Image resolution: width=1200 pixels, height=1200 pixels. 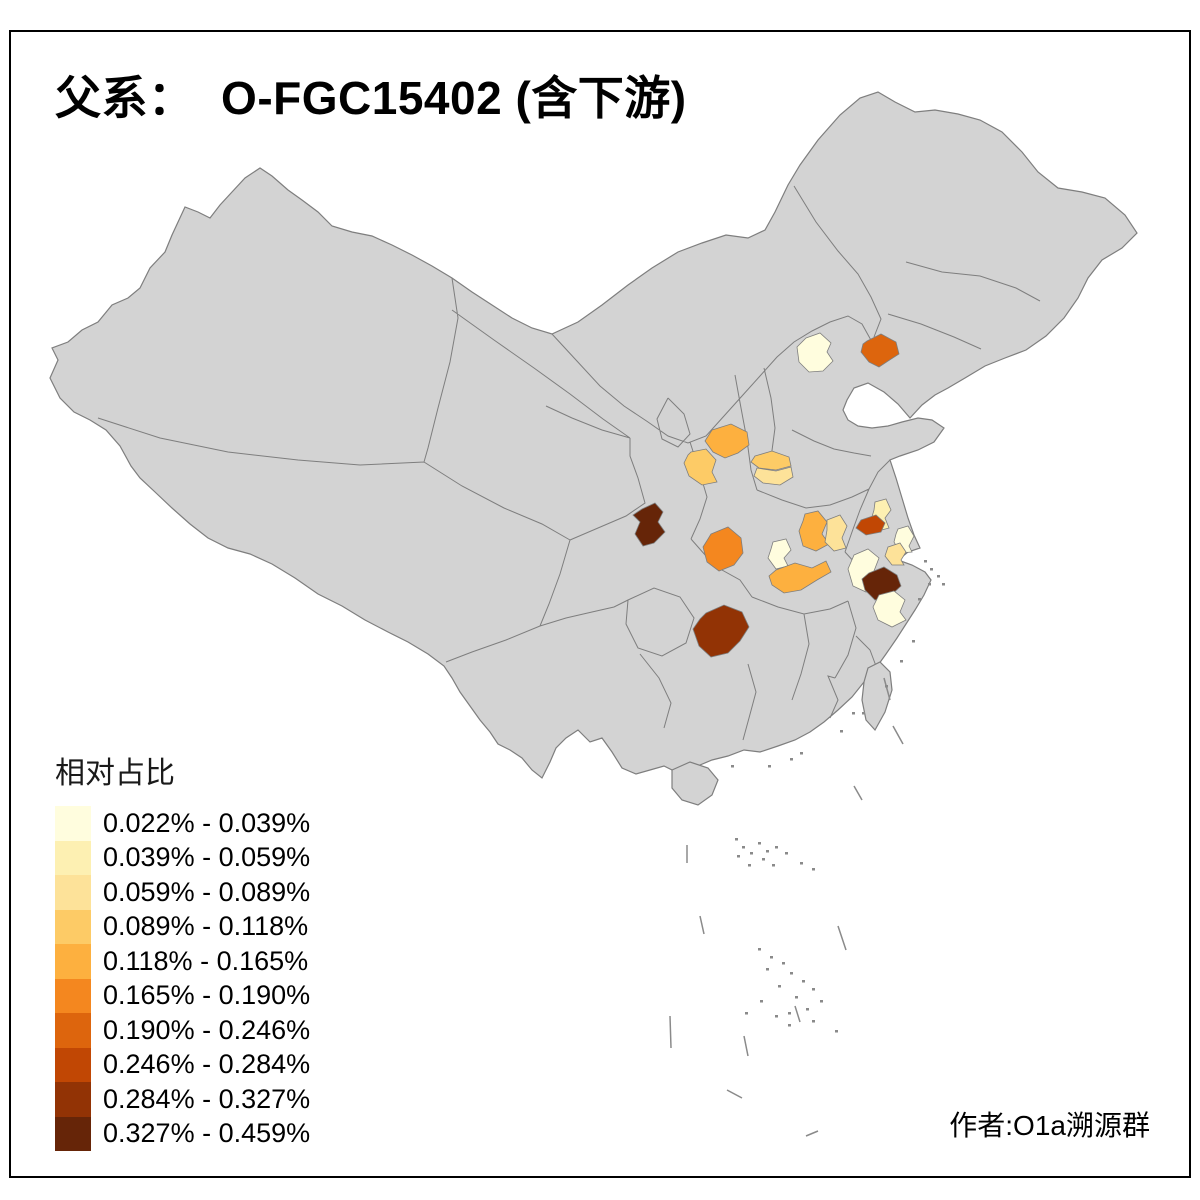 What do you see at coordinates (814, 531) in the screenshot?
I see `region-henan-south` at bounding box center [814, 531].